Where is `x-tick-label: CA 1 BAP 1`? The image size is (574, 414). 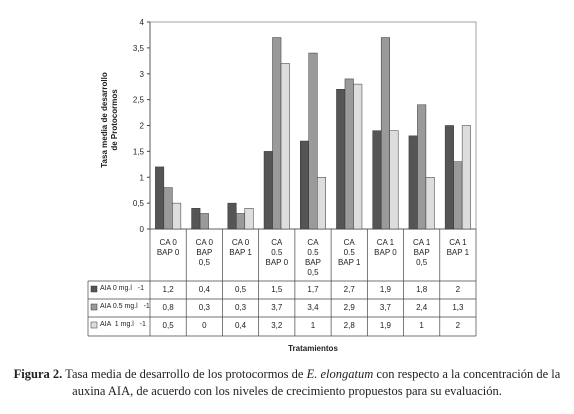
x-tick-label: CA 1 BAP 1 is located at coordinates (458, 247).